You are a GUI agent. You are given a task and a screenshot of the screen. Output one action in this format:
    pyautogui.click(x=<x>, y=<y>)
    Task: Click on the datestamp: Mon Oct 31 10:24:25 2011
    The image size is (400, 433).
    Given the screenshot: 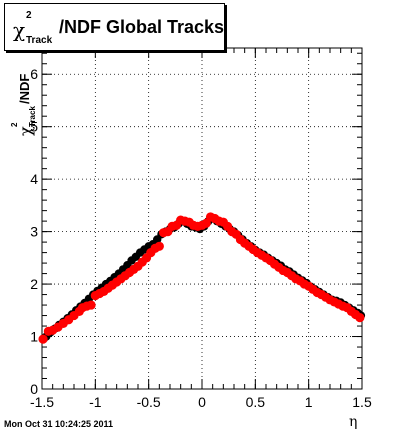 What is the action you would take?
    pyautogui.click(x=59, y=424)
    